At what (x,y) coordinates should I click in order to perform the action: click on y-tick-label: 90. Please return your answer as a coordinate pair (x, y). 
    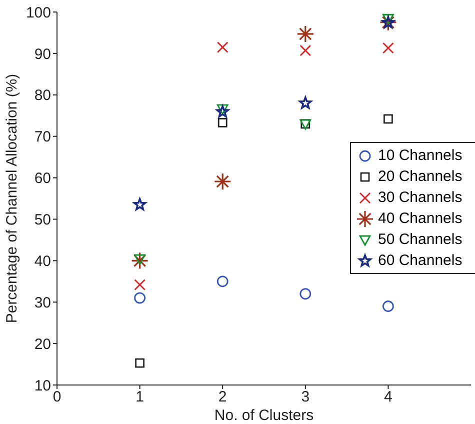
    Looking at the image, I should click on (42, 54).